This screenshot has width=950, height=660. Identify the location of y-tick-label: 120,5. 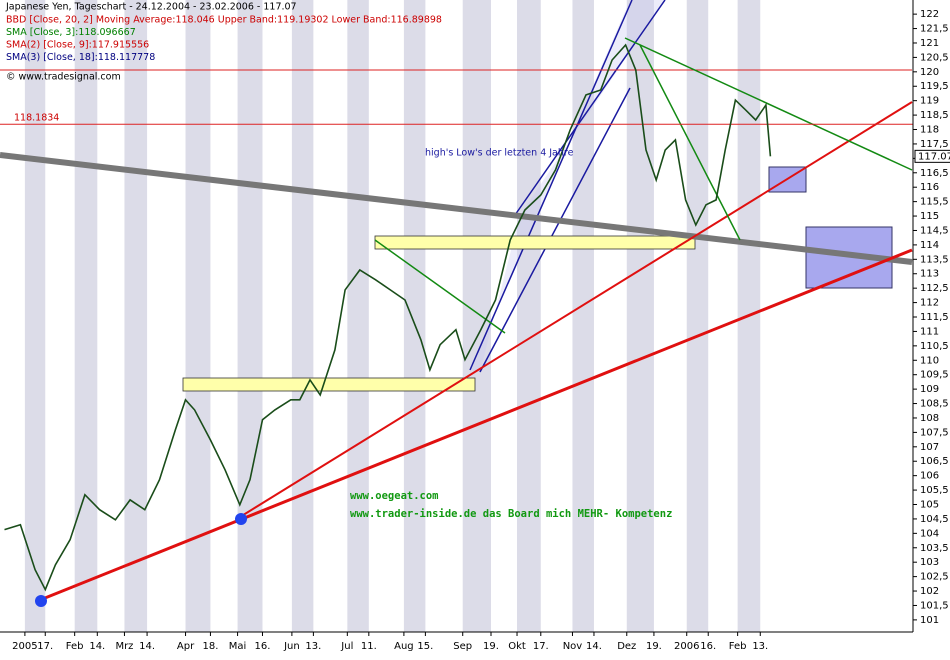
(934, 57).